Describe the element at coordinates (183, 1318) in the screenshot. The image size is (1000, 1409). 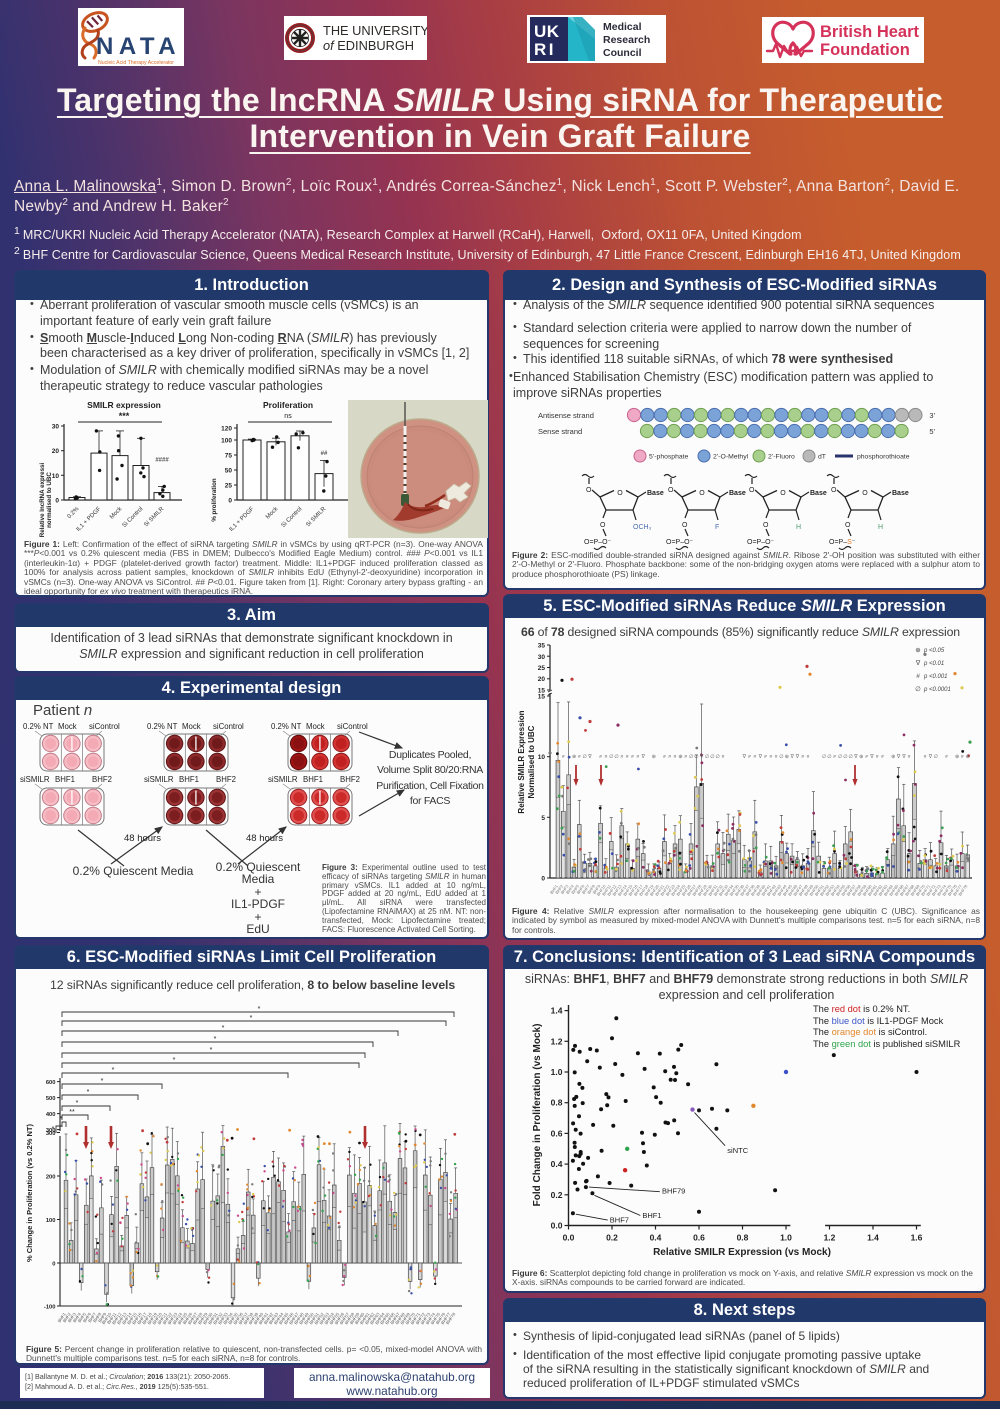
I see `svg-text: BHF25` at that location.